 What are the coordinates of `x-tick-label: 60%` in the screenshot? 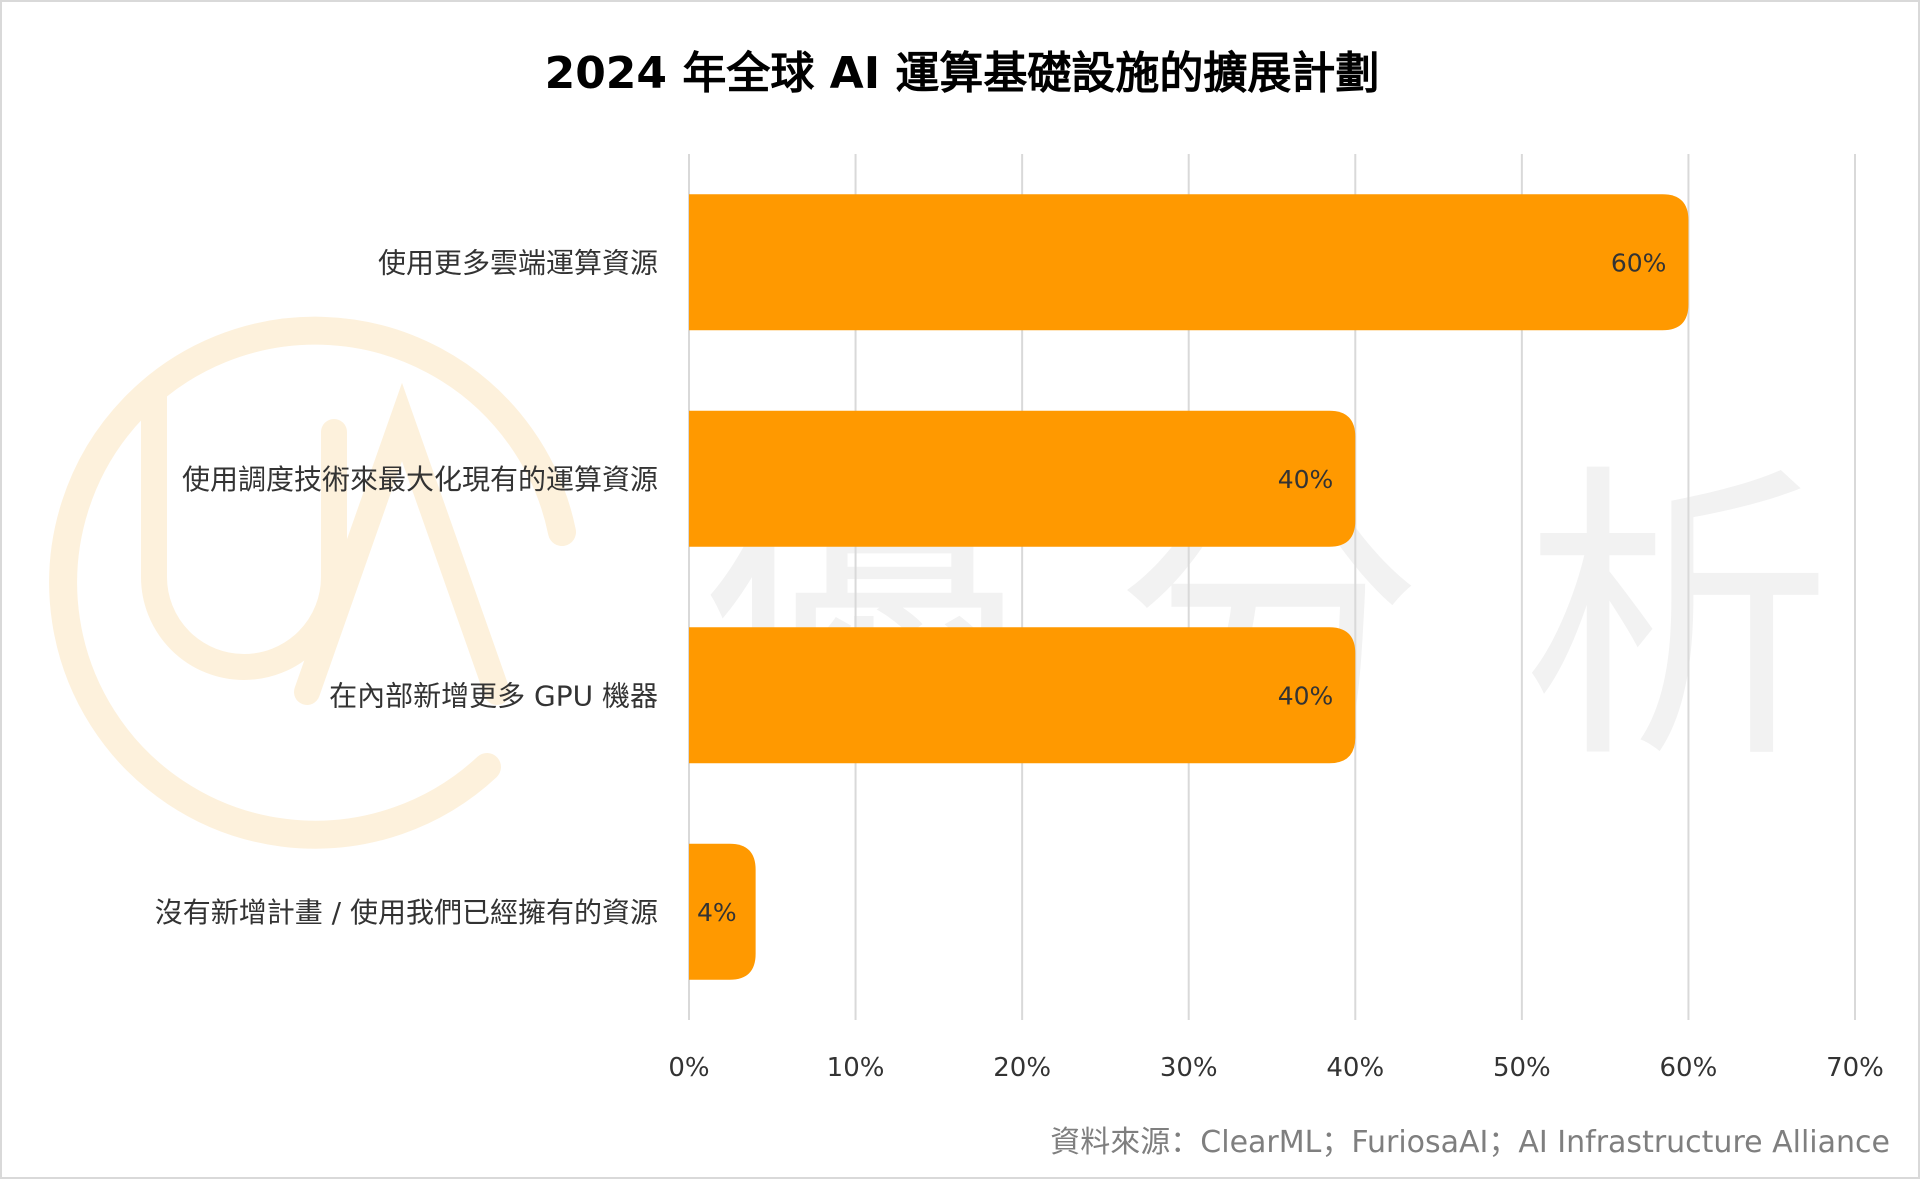 It's located at (1689, 1068).